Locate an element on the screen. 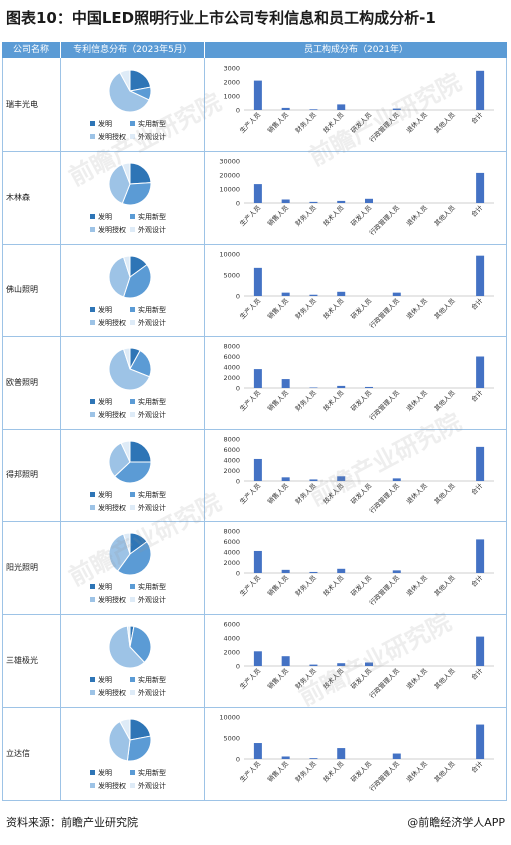  y-tick-label: 8000 is located at coordinates (231, 532).